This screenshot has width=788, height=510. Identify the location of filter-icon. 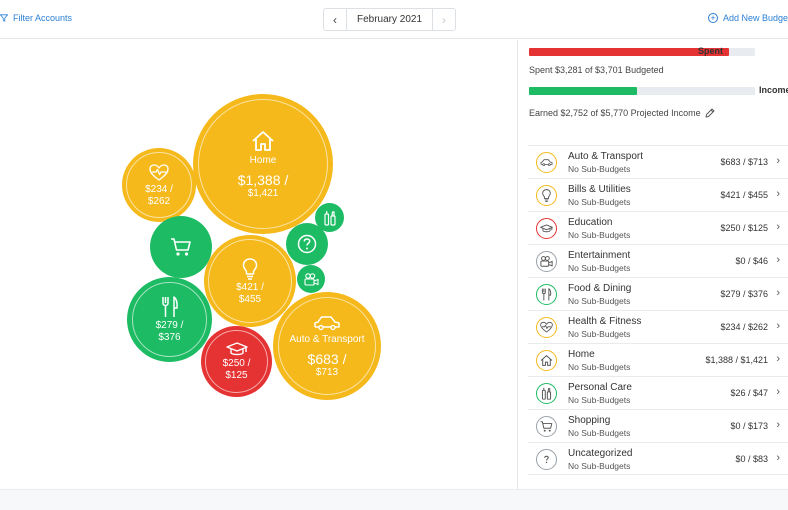
(4, 18).